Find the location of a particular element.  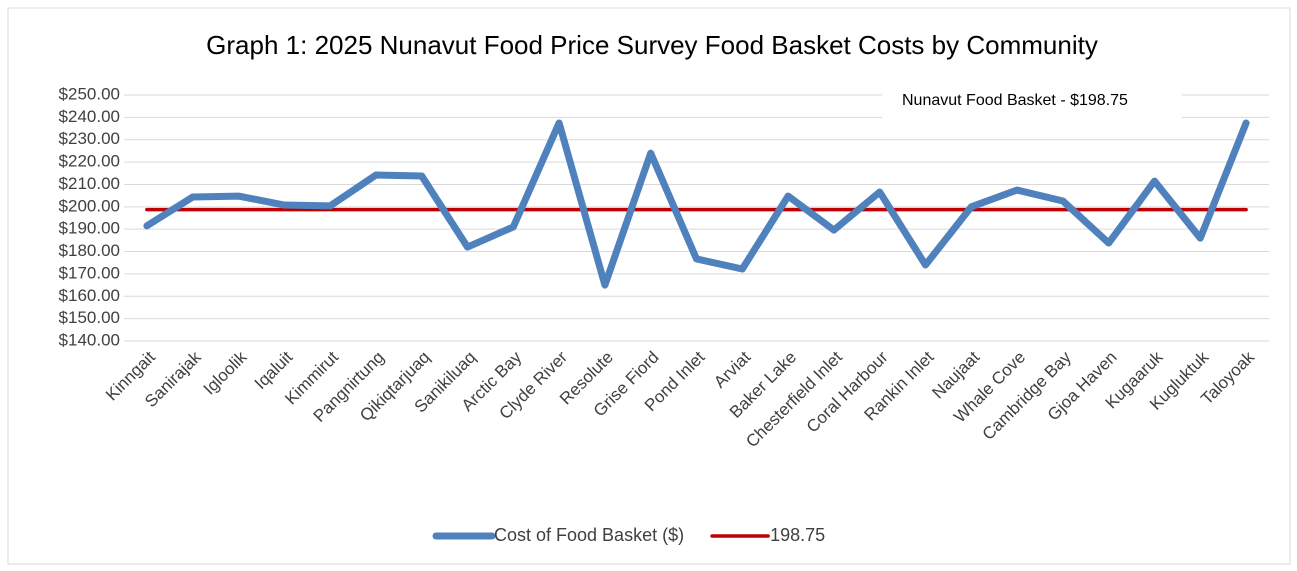

y-tick-label: $170.00 is located at coordinates (89, 272).